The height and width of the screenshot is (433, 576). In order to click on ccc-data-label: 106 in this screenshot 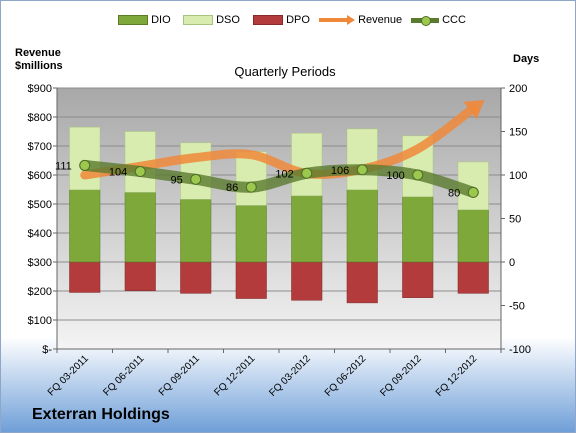, I will do `click(340, 171)`.